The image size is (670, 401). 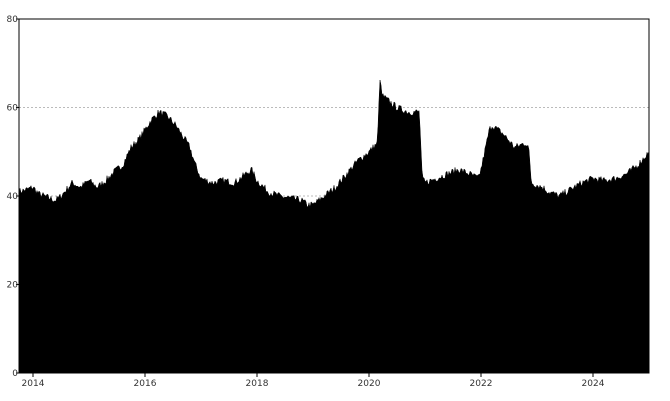 I want to click on x-axis: 2014 2016 2018 2020 2022 2024, so click(x=313, y=381).